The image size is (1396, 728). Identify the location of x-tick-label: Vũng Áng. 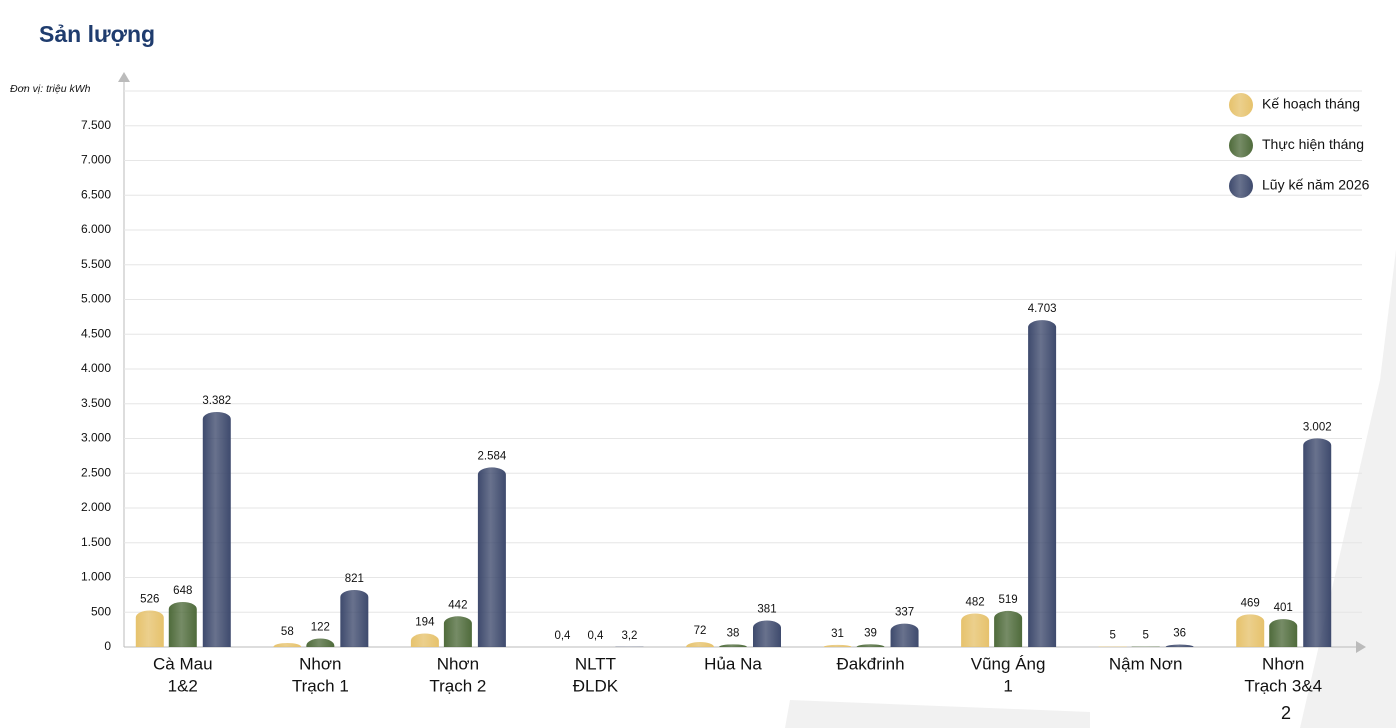
(1008, 663).